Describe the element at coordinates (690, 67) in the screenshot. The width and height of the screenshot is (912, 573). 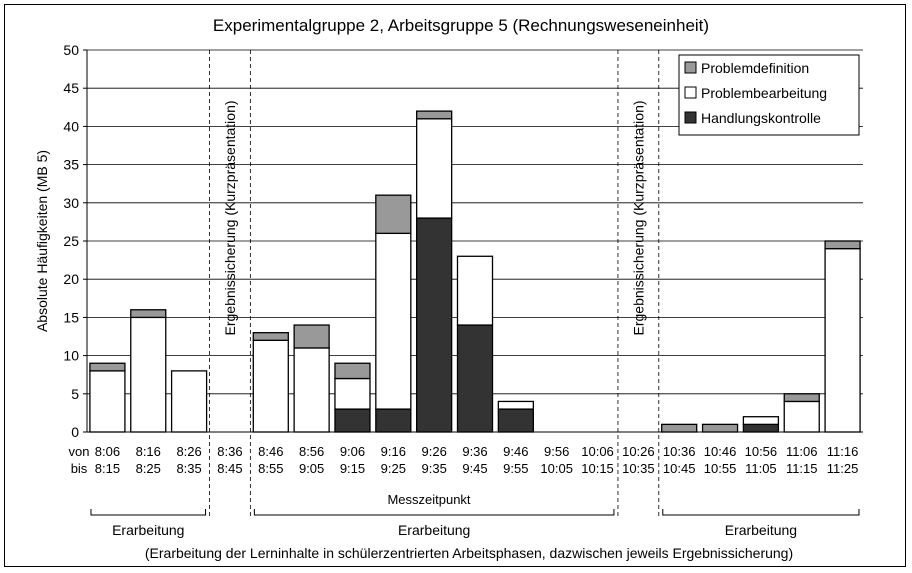
I see `legend-swatch-problemdefinition` at that location.